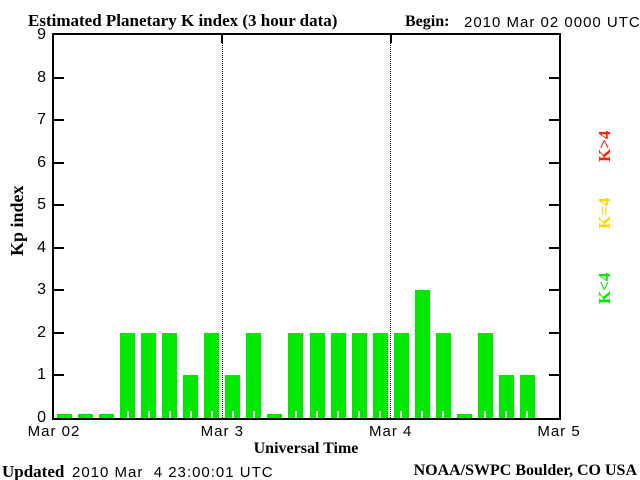  Describe the element at coordinates (41, 332) in the screenshot. I see `y-tick-label: 2` at that location.